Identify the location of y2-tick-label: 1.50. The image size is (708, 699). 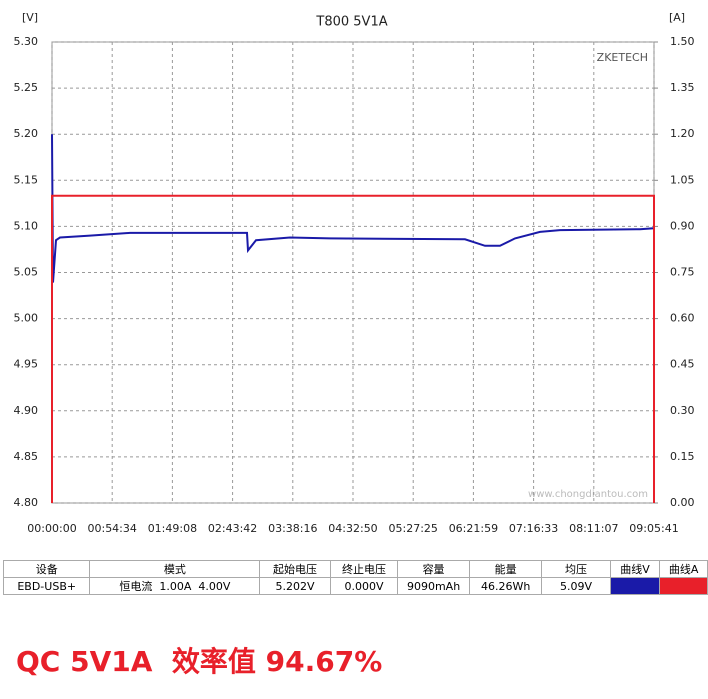
(682, 41).